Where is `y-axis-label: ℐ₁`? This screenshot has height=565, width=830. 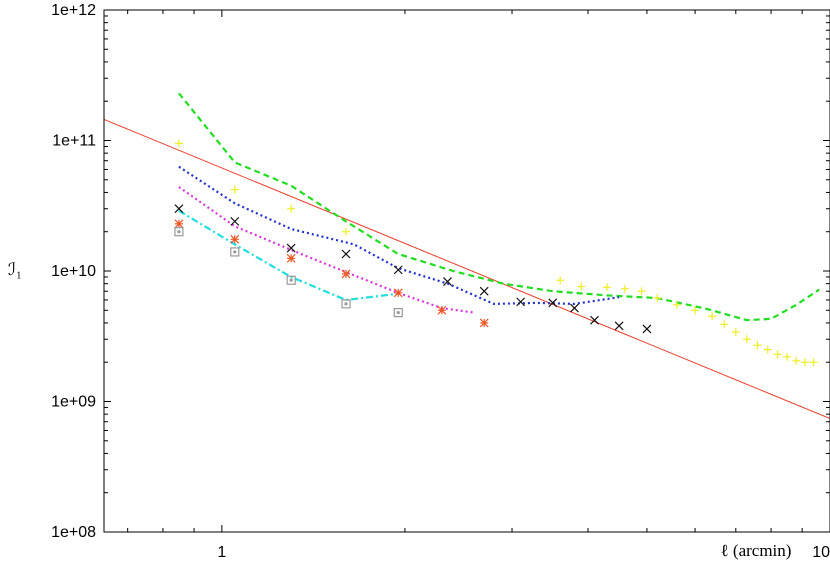 y-axis-label: ℐ₁ is located at coordinates (15, 269).